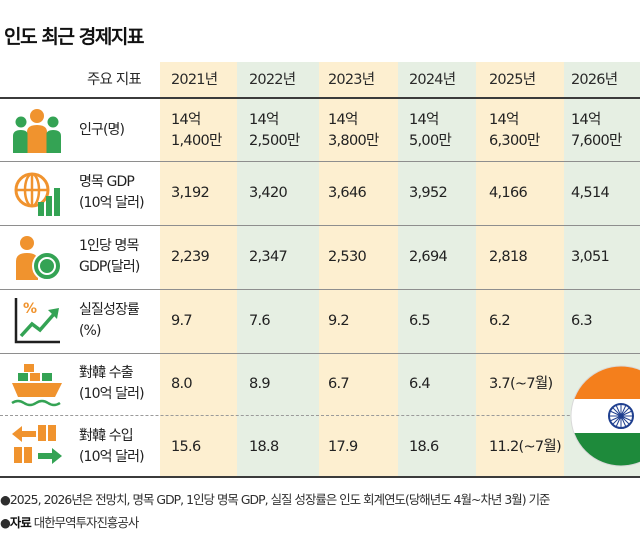 This screenshot has width=640, height=537. I want to click on source-text: 대한무역투자진흥공사, so click(86, 522).